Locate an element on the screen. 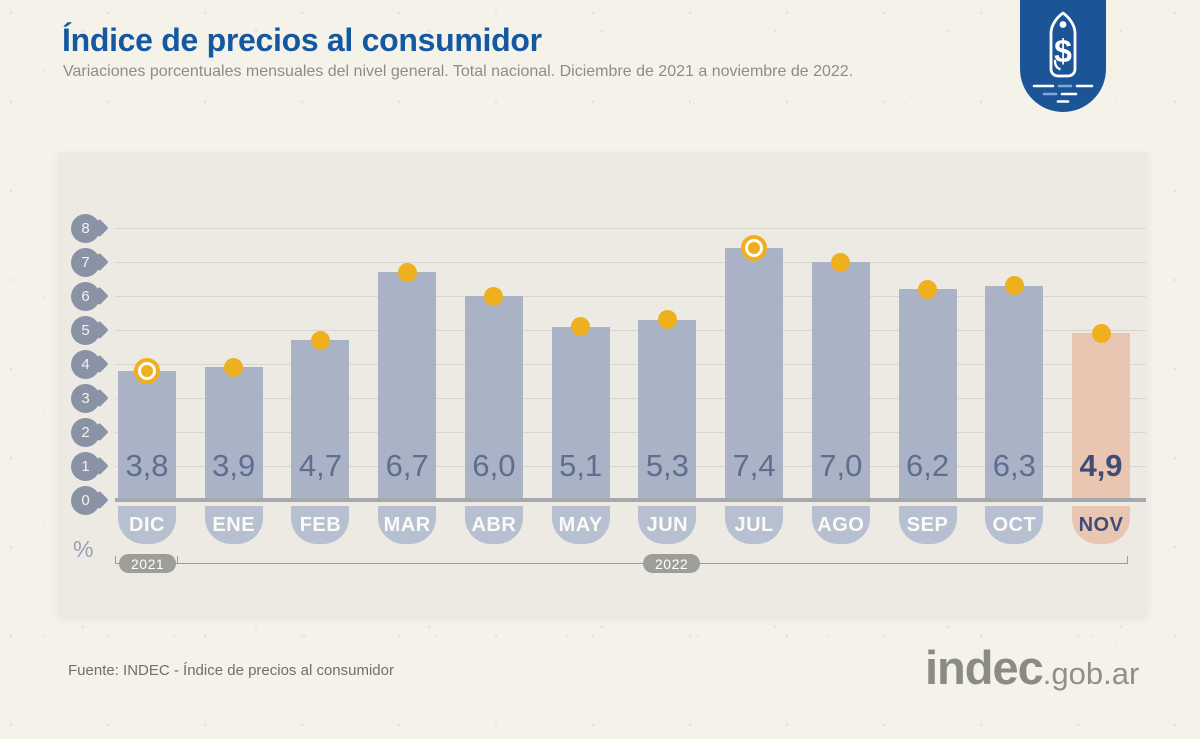 This screenshot has width=1200, height=739. bar-value-abr: 6,0 is located at coordinates (494, 465).